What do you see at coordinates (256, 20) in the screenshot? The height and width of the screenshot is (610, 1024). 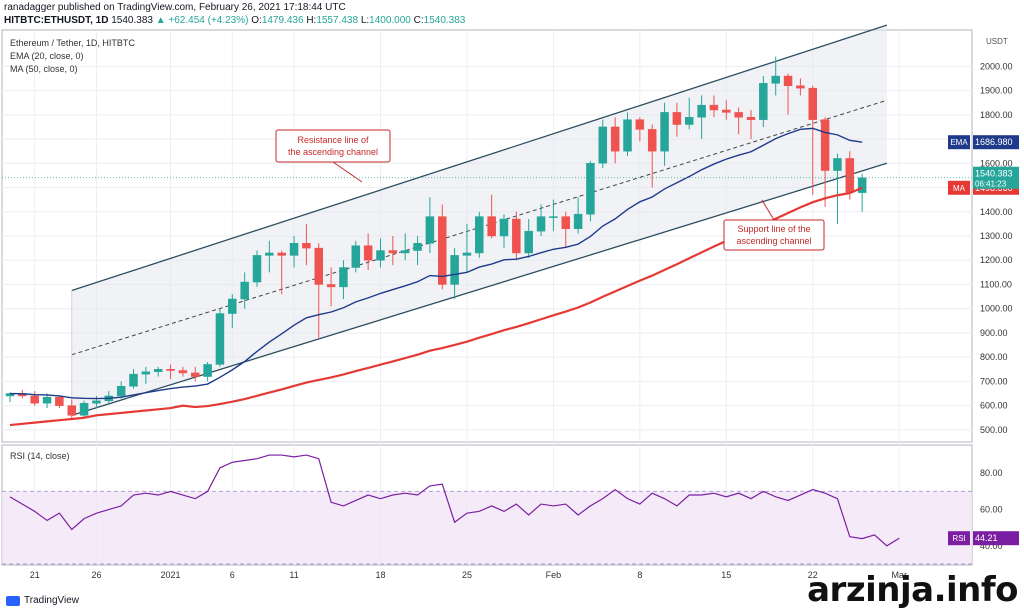 I see `open-label: O:` at bounding box center [256, 20].